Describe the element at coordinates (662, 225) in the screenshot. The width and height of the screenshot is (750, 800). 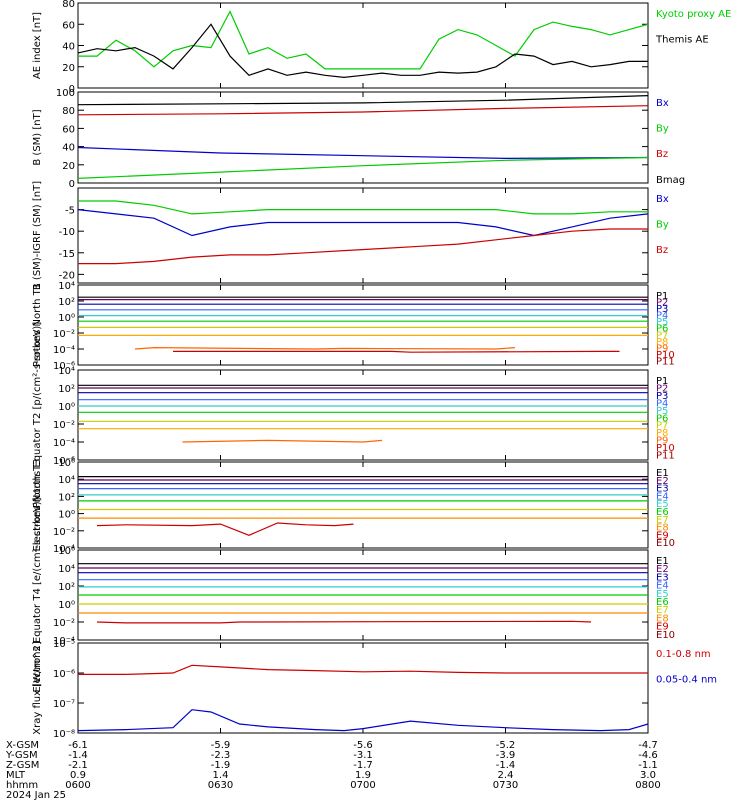
I see `legend-by: By` at that location.